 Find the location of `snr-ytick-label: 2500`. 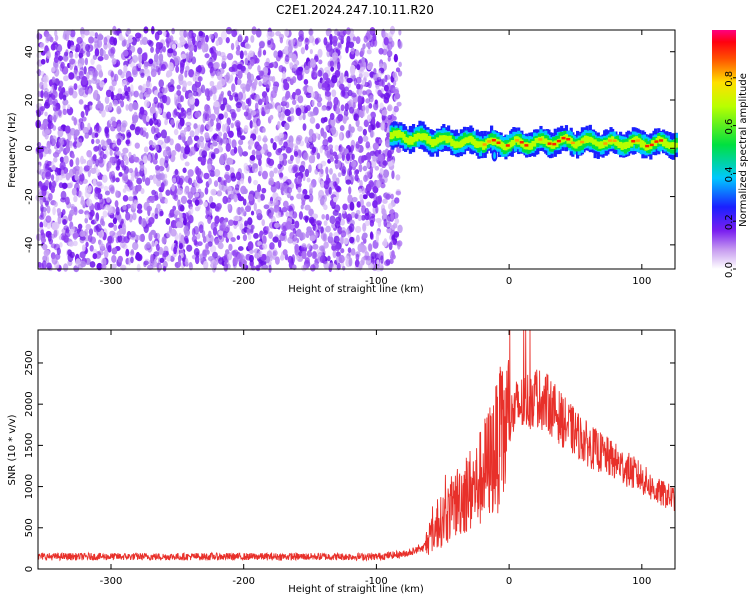

snr-ytick-label: 2500 is located at coordinates (29, 362).